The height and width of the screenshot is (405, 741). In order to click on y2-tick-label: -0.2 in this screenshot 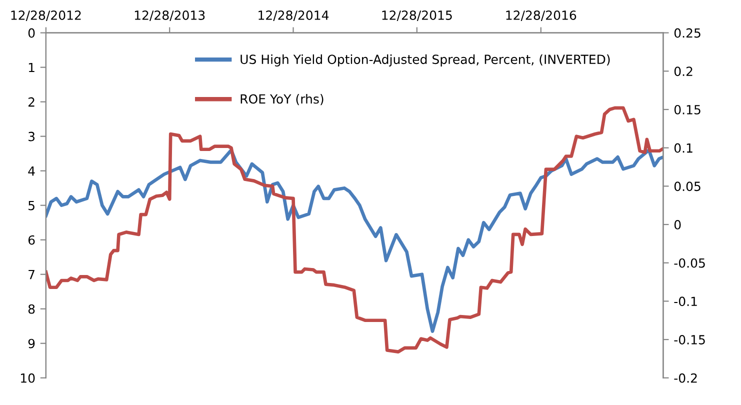, I will do `click(685, 378)`.